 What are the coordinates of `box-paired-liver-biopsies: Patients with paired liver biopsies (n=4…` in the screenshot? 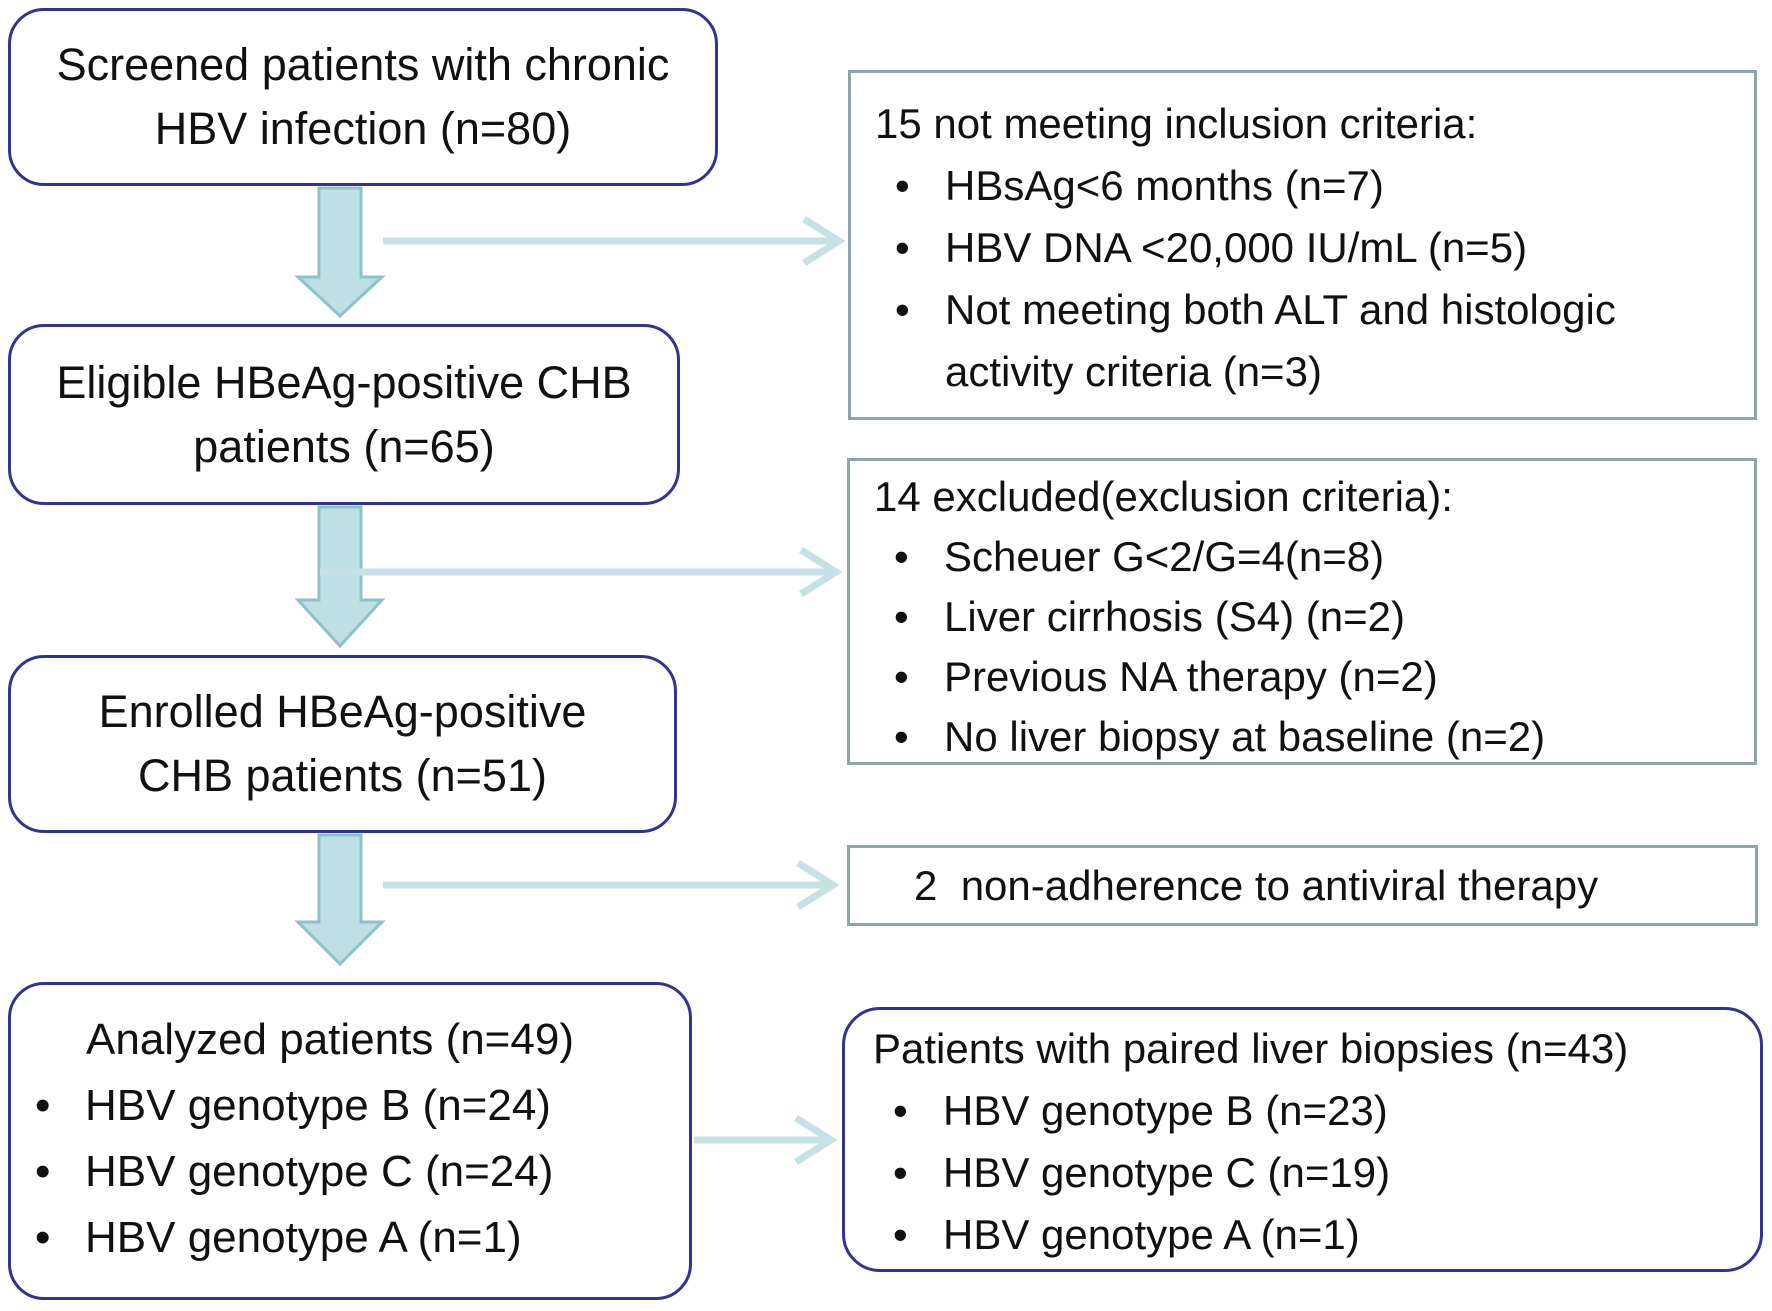 It's located at (1302, 1139).